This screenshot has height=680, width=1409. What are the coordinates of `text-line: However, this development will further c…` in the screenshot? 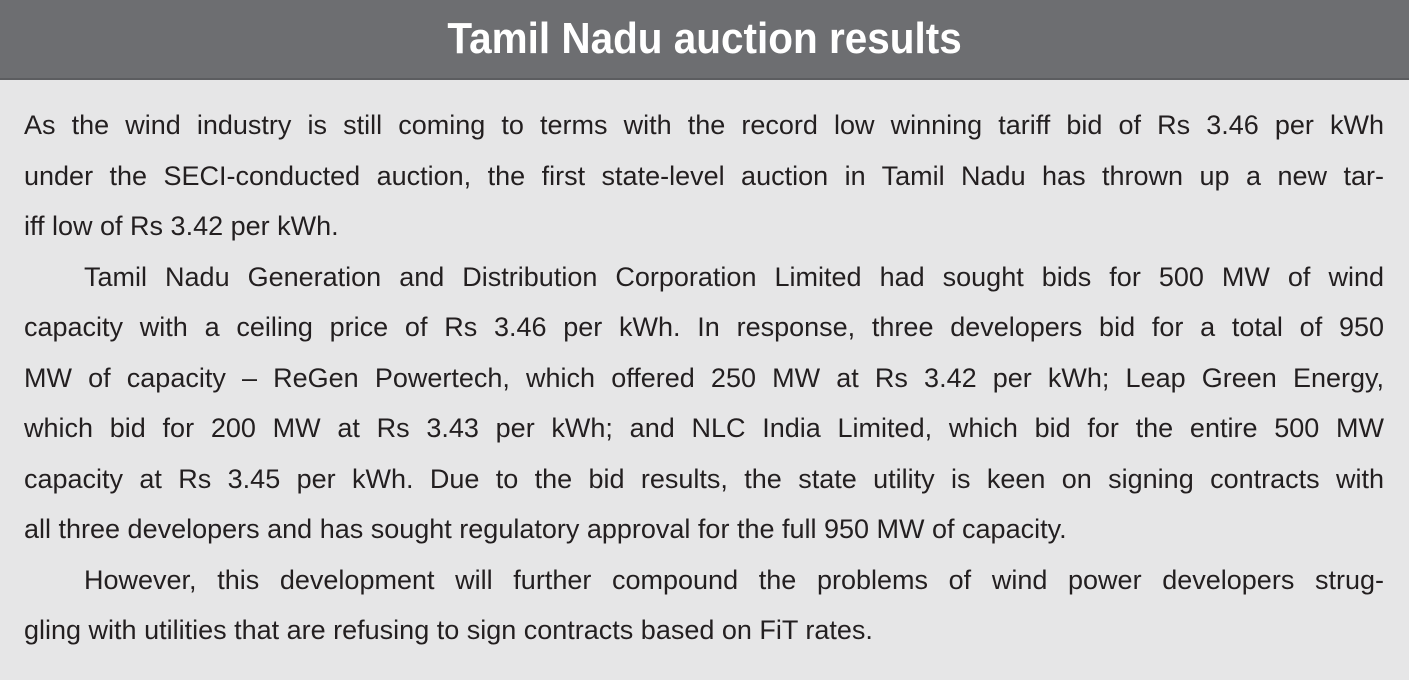 It's located at (734, 579).